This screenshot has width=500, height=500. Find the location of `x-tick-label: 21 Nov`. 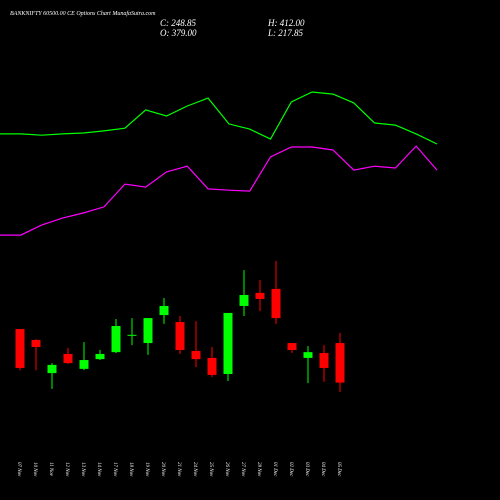

x-tick-label: 21 Nov is located at coordinates (178, 469).